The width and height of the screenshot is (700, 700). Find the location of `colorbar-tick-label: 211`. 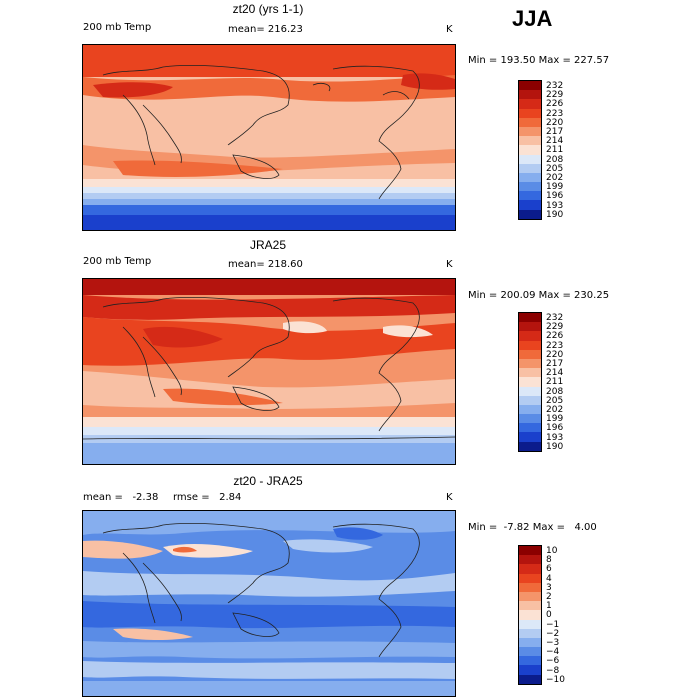

colorbar-tick-label: 211 is located at coordinates (555, 382).